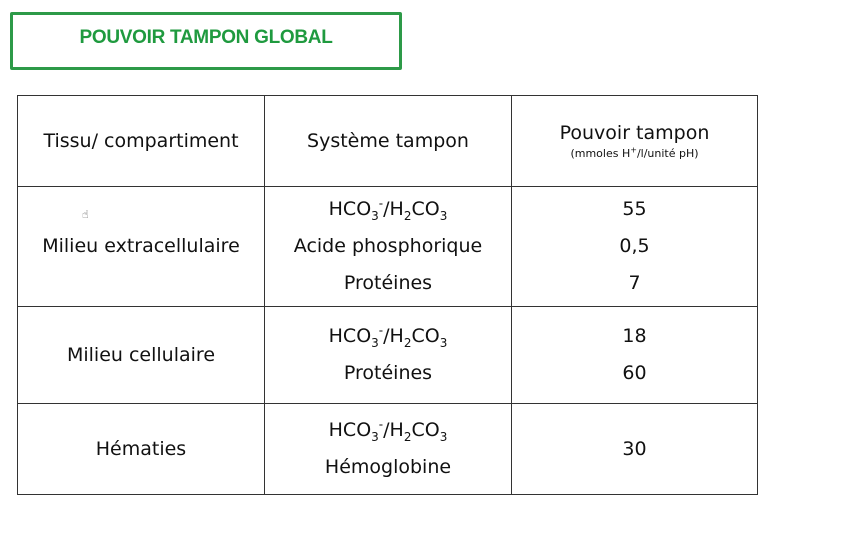 The height and width of the screenshot is (534, 844). What do you see at coordinates (141, 449) in the screenshot?
I see `tissue-cell: Hématies` at bounding box center [141, 449].